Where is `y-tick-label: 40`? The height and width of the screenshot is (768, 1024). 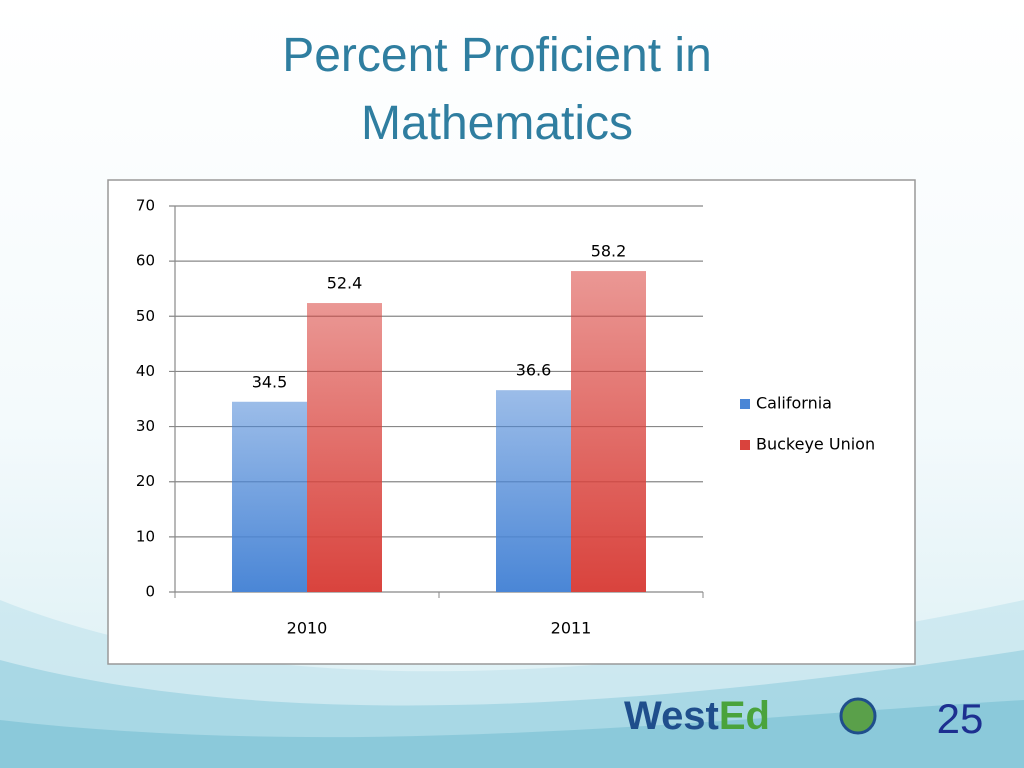
y-tick-label: 40 is located at coordinates (145, 371).